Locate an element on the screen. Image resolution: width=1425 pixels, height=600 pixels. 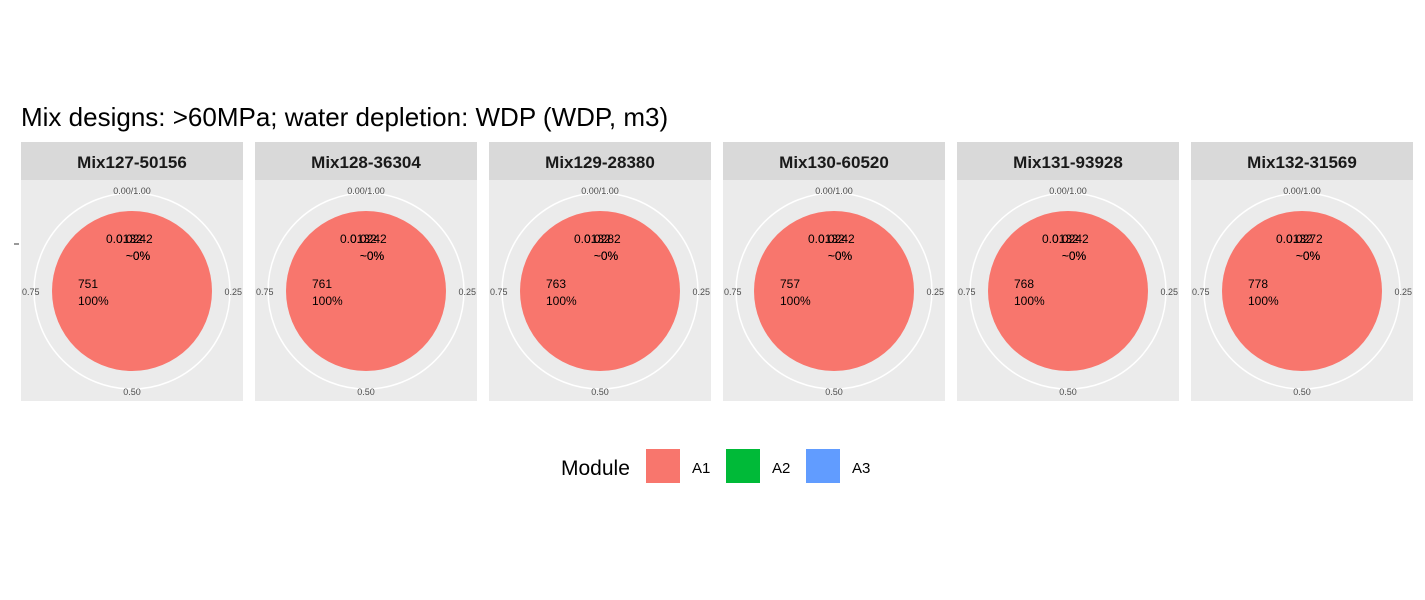
facet-strip-label: Mix129-28380 is located at coordinates (600, 162).